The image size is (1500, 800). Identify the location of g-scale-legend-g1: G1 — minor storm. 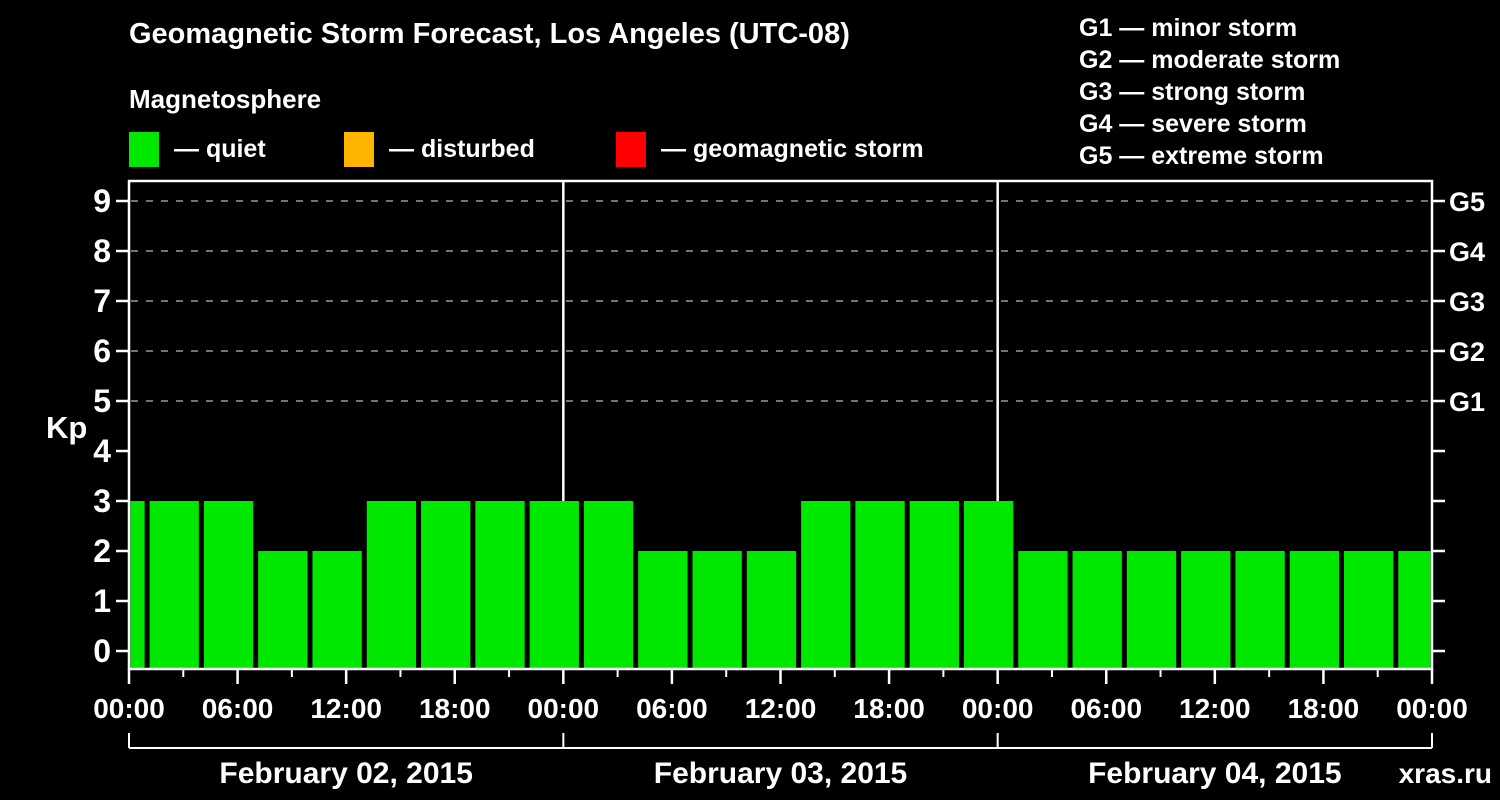
(1188, 28).